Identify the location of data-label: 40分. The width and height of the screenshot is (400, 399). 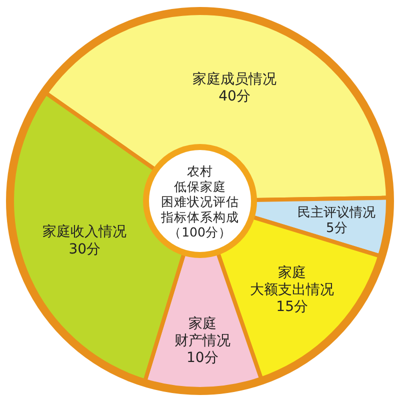
(234, 96).